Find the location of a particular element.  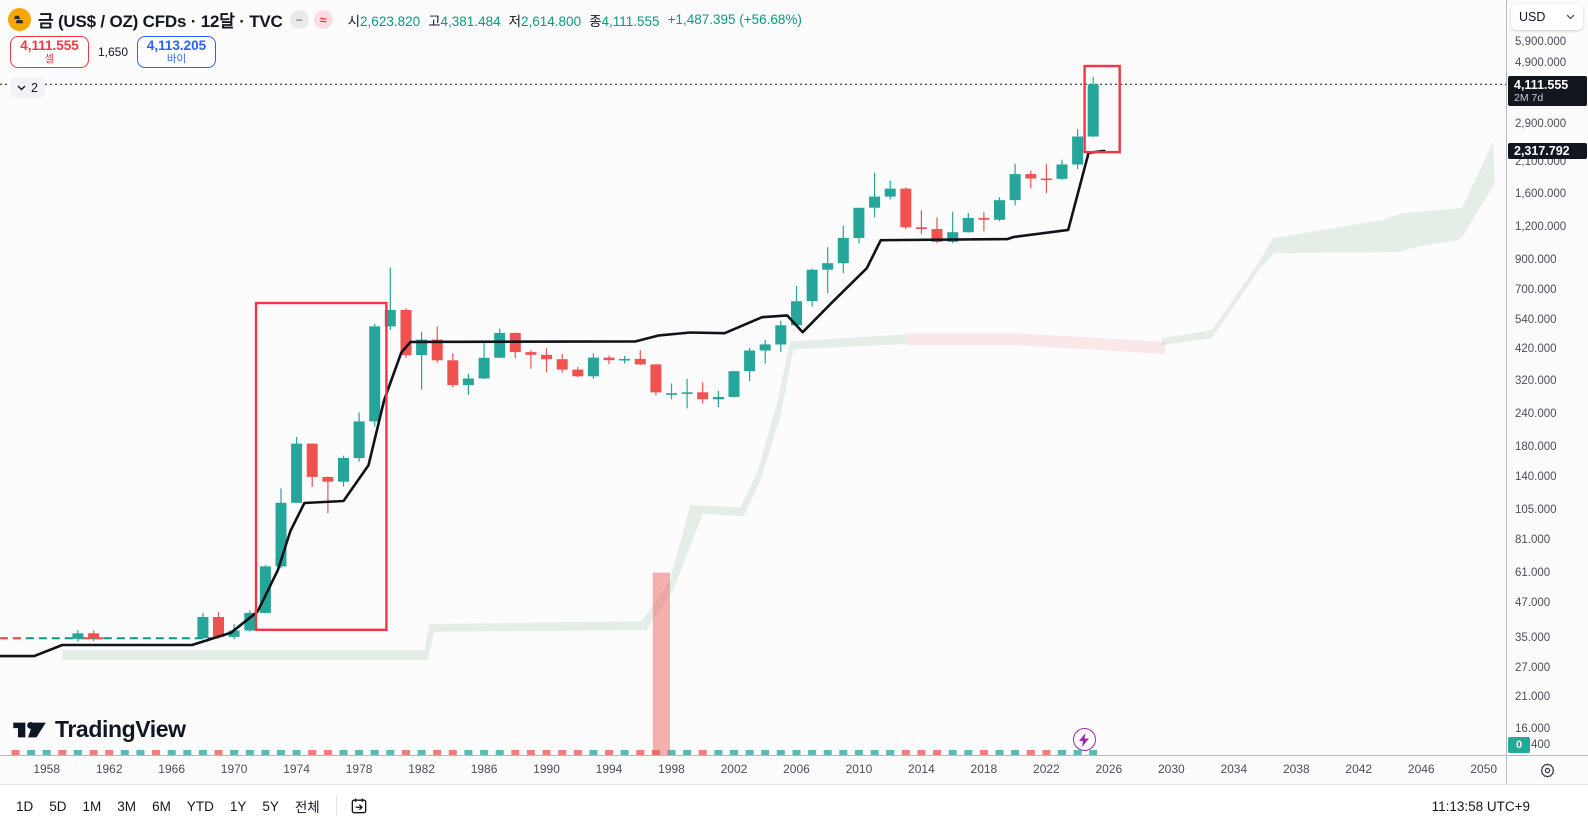

candle-2010 is located at coordinates (859, 225).